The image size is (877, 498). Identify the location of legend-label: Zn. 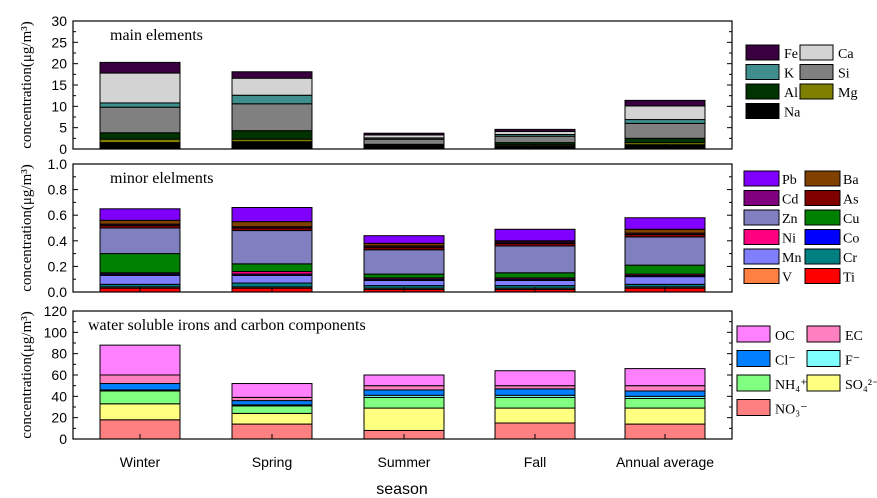
(790, 219).